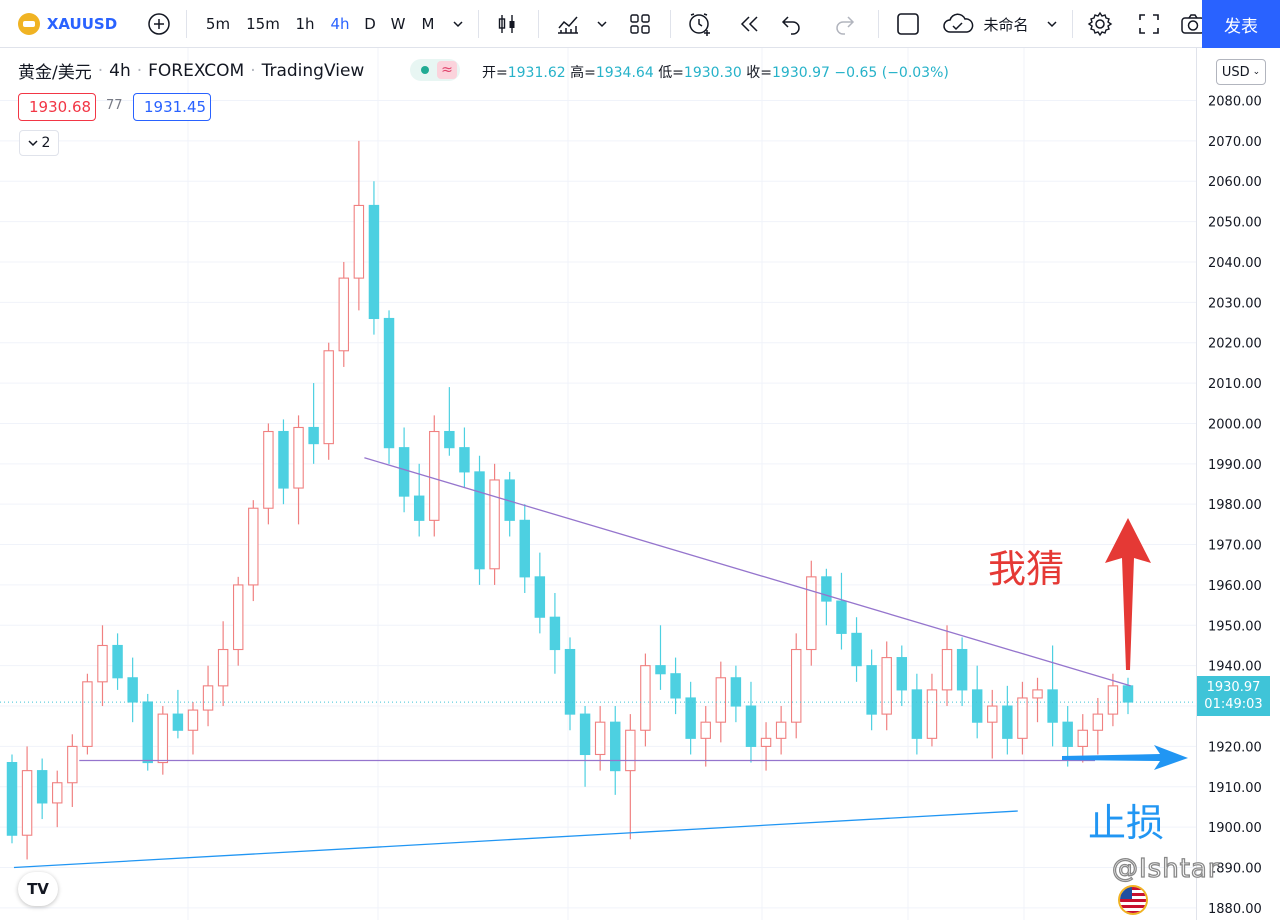 This screenshot has width=1280, height=920. What do you see at coordinates (1235, 586) in the screenshot?
I see `price-tick-label: 1960.00` at bounding box center [1235, 586].